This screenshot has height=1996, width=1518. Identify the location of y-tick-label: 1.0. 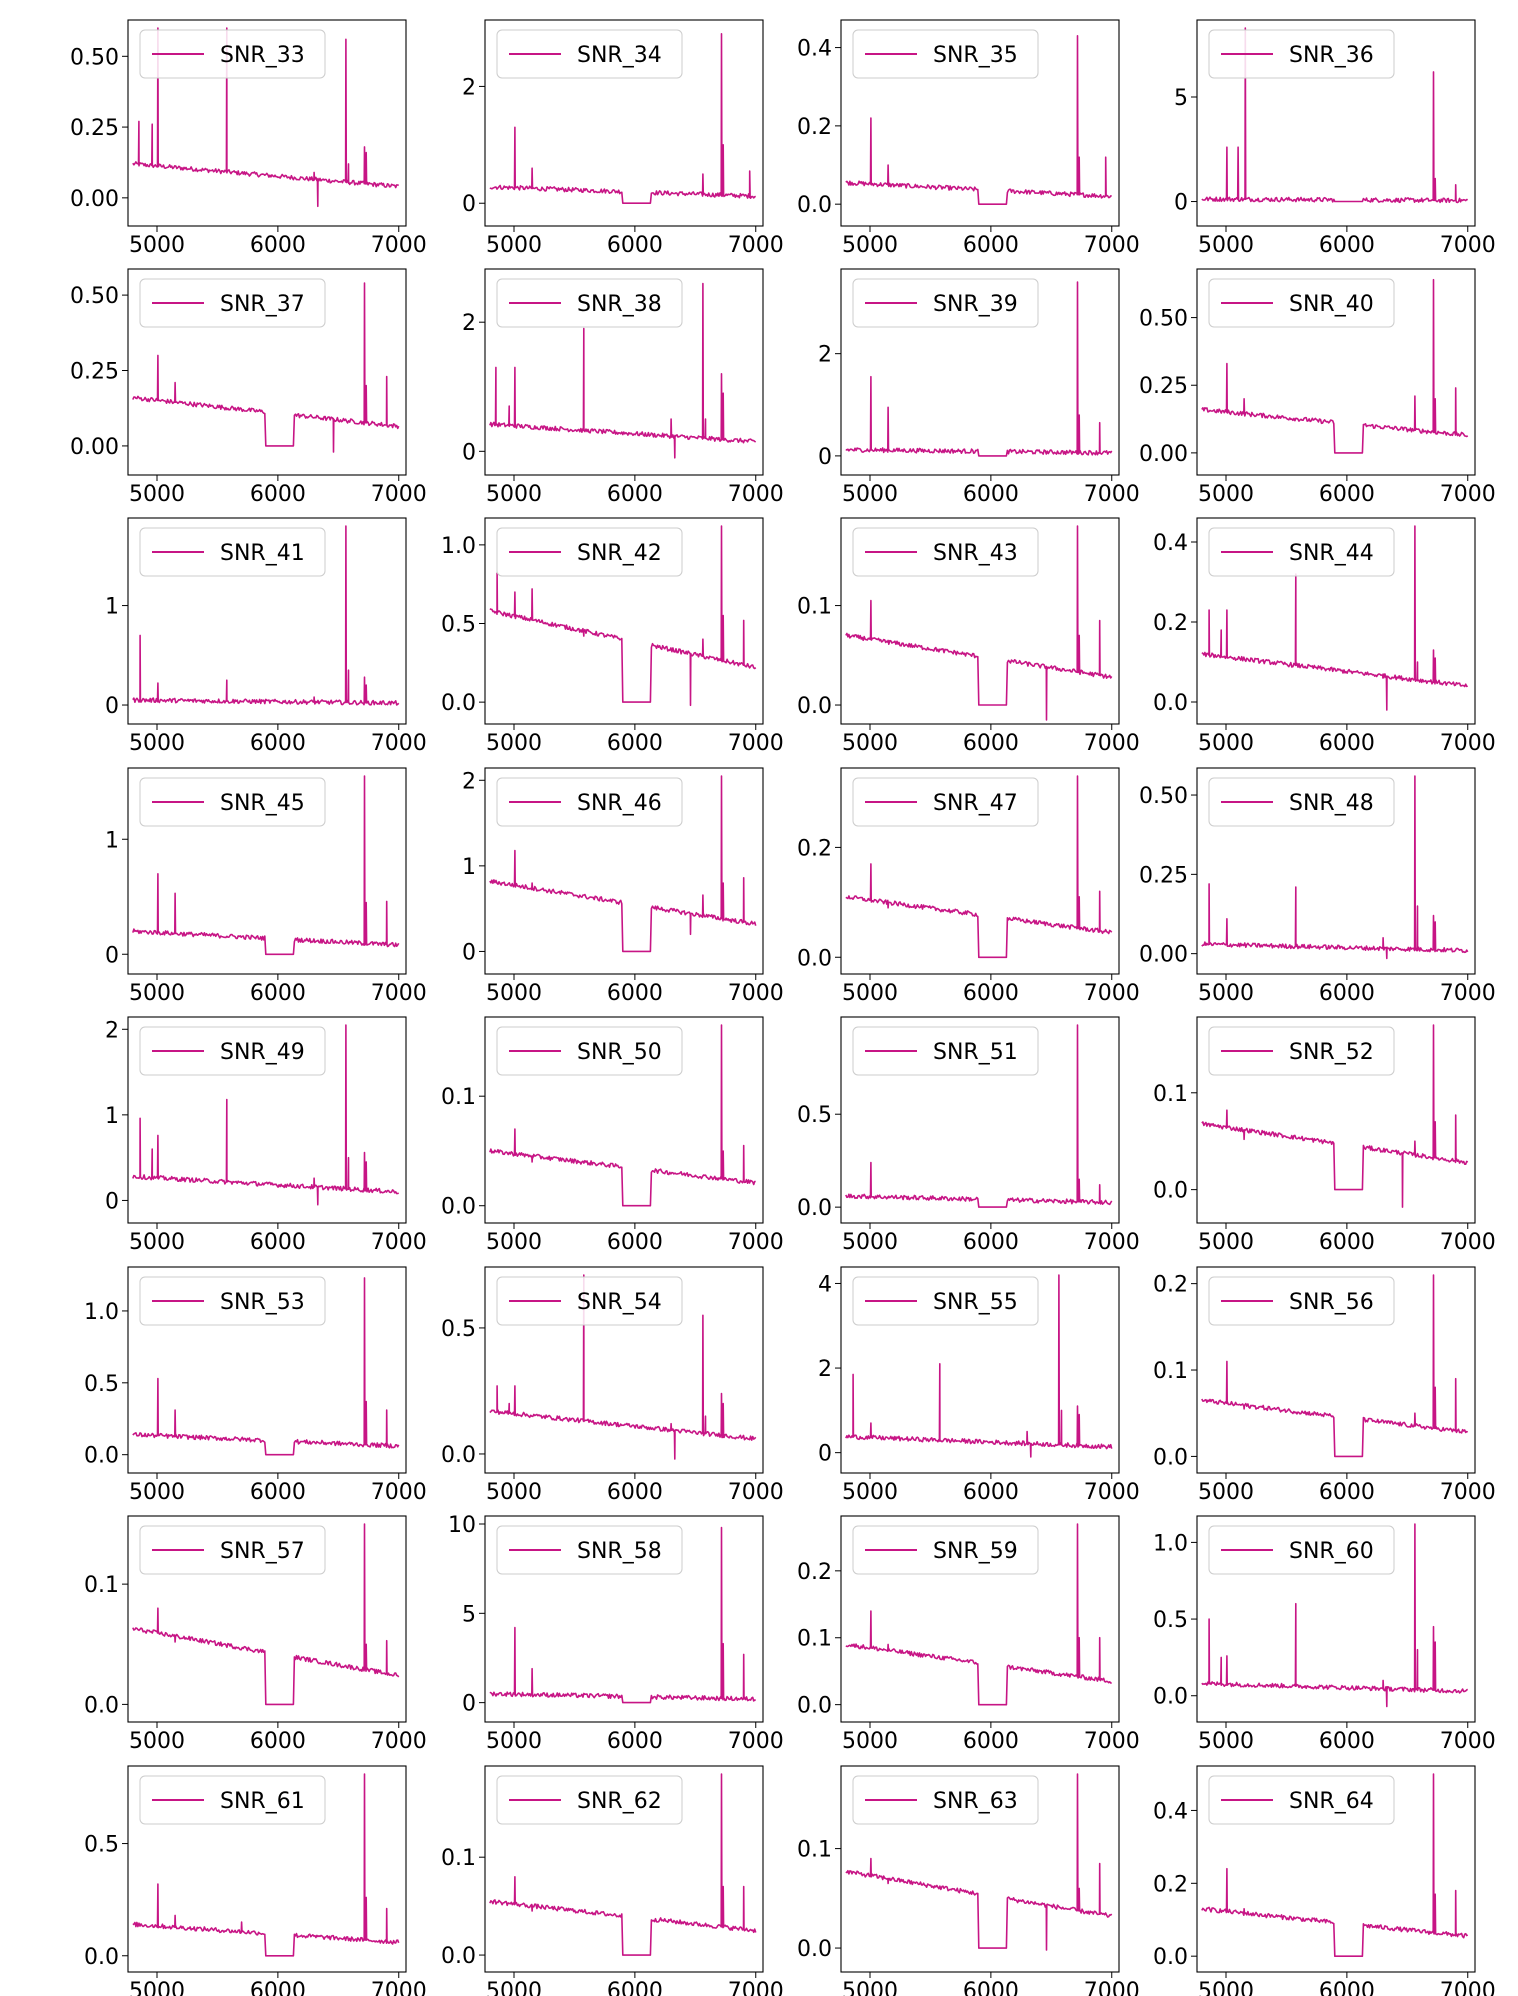
(458, 546).